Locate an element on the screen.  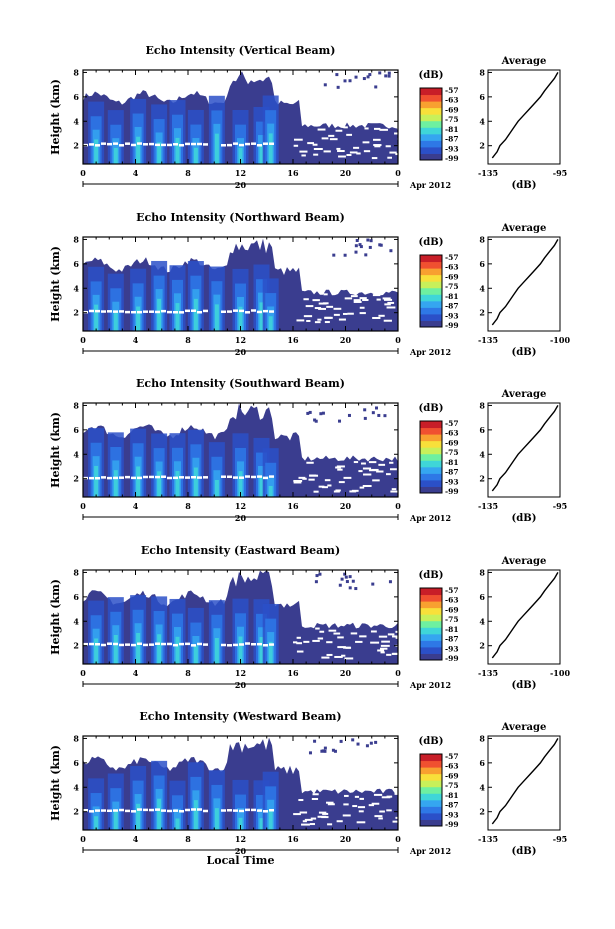
month-label: Apr 2012 is located at coordinates (430, 352).